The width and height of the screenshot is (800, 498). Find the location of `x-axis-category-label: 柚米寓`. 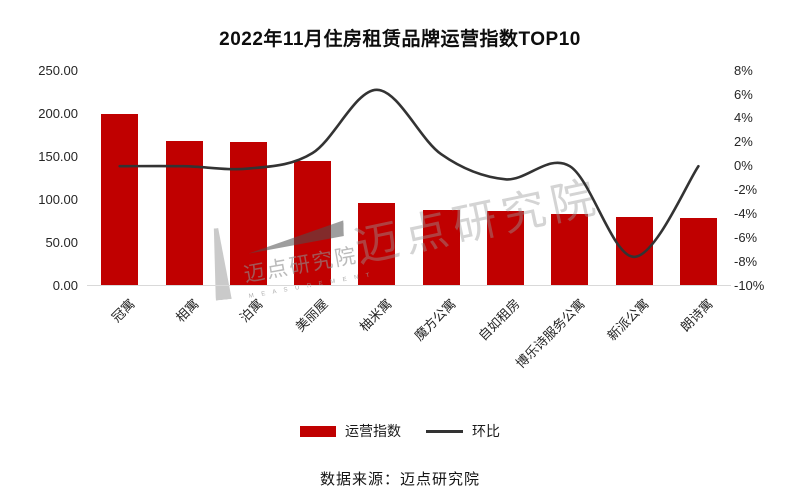

x-axis-category-label: 柚米寓 is located at coordinates (375, 315).